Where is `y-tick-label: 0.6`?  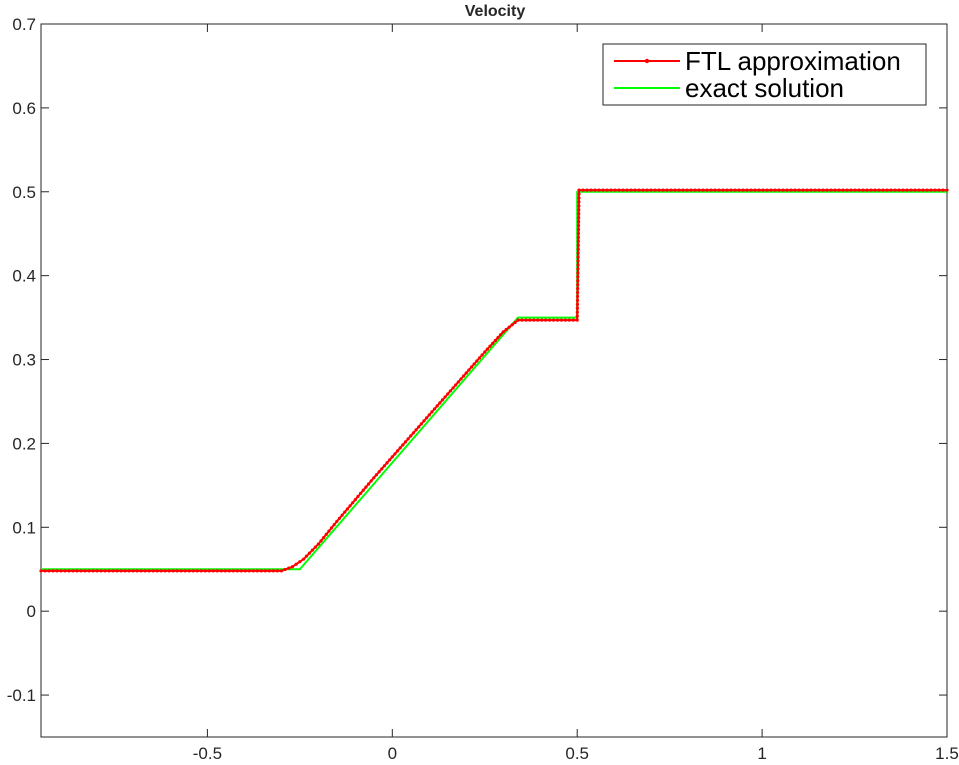
y-tick-label: 0.6 is located at coordinates (24, 108).